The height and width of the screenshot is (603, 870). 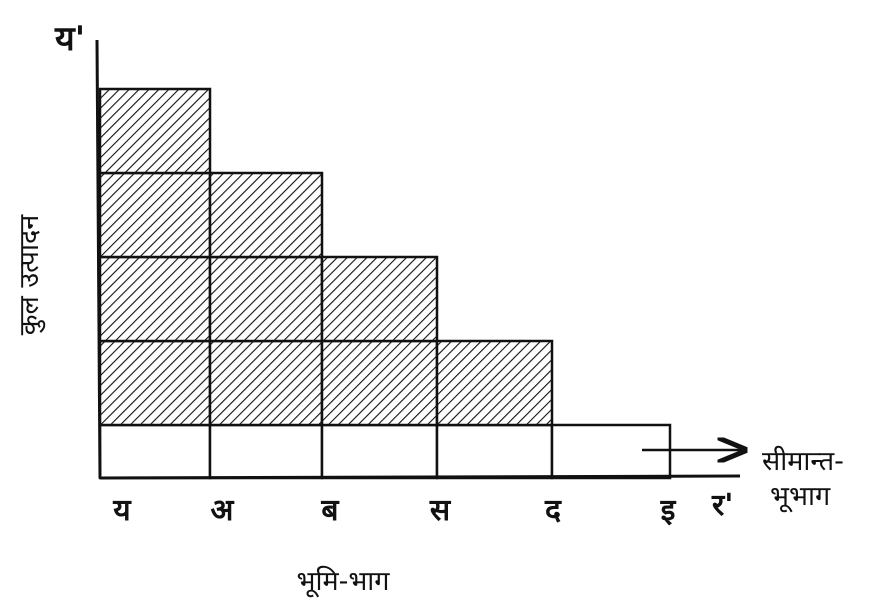 I want to click on plot-label-3: ब, so click(x=330, y=510).